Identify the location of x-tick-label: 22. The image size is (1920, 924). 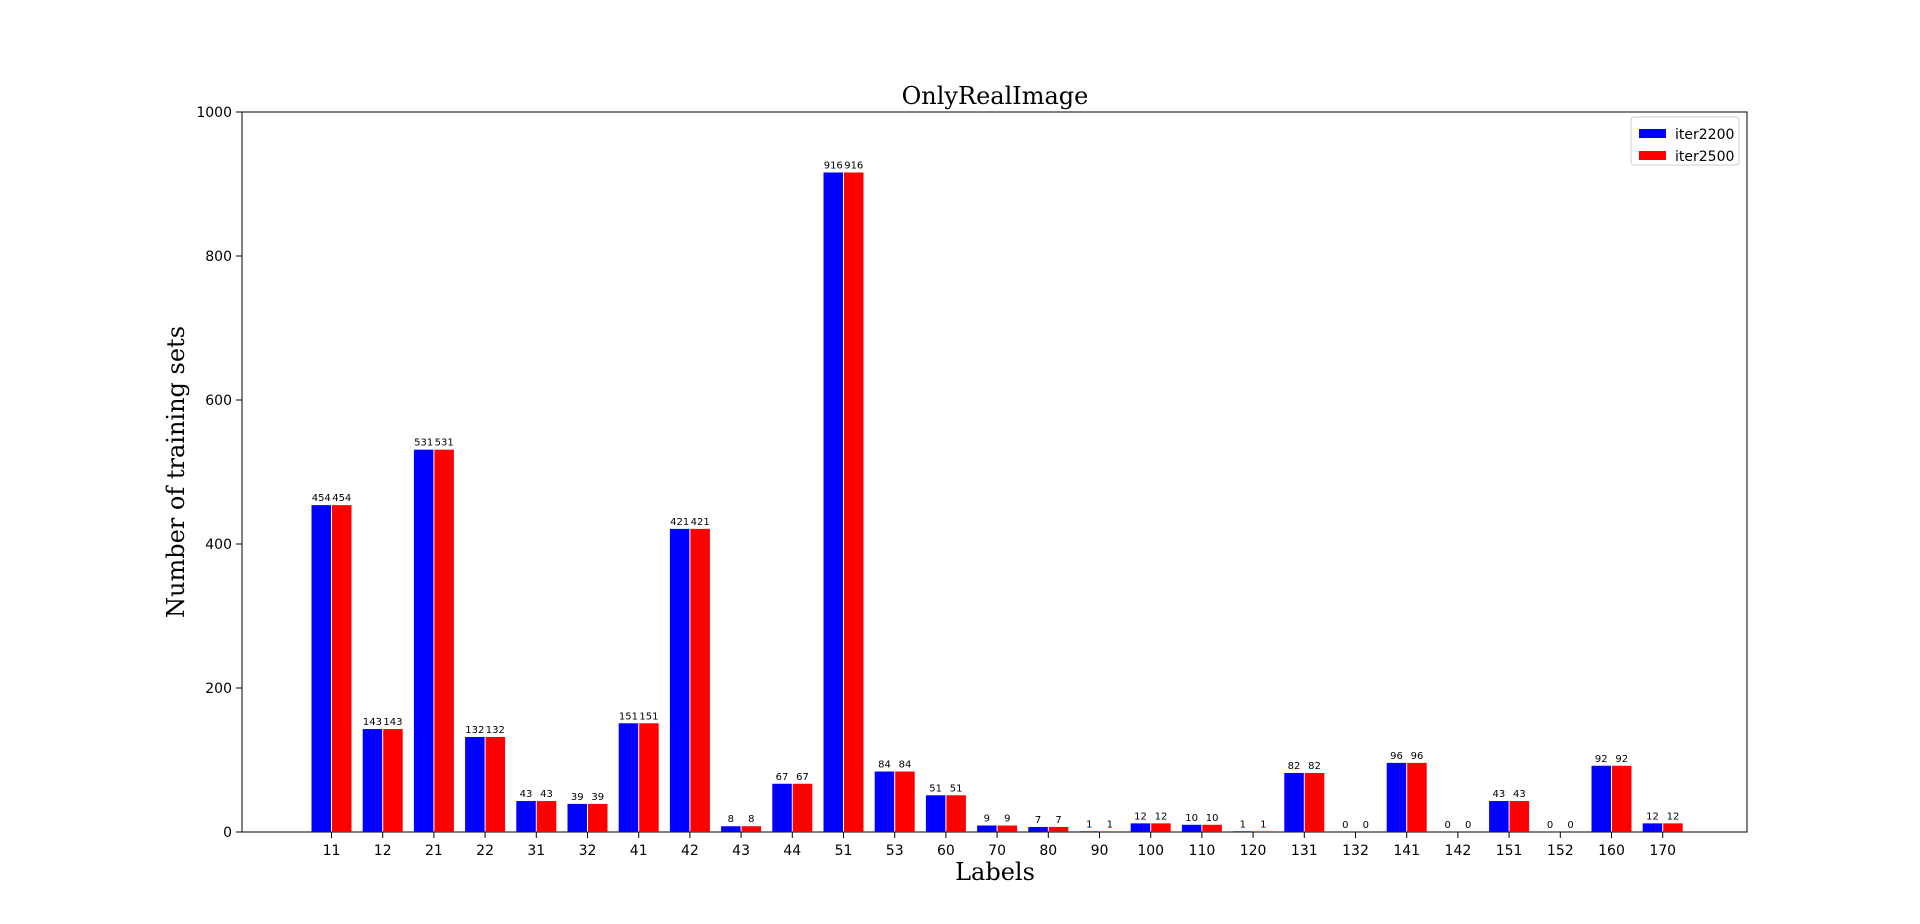
(485, 851).